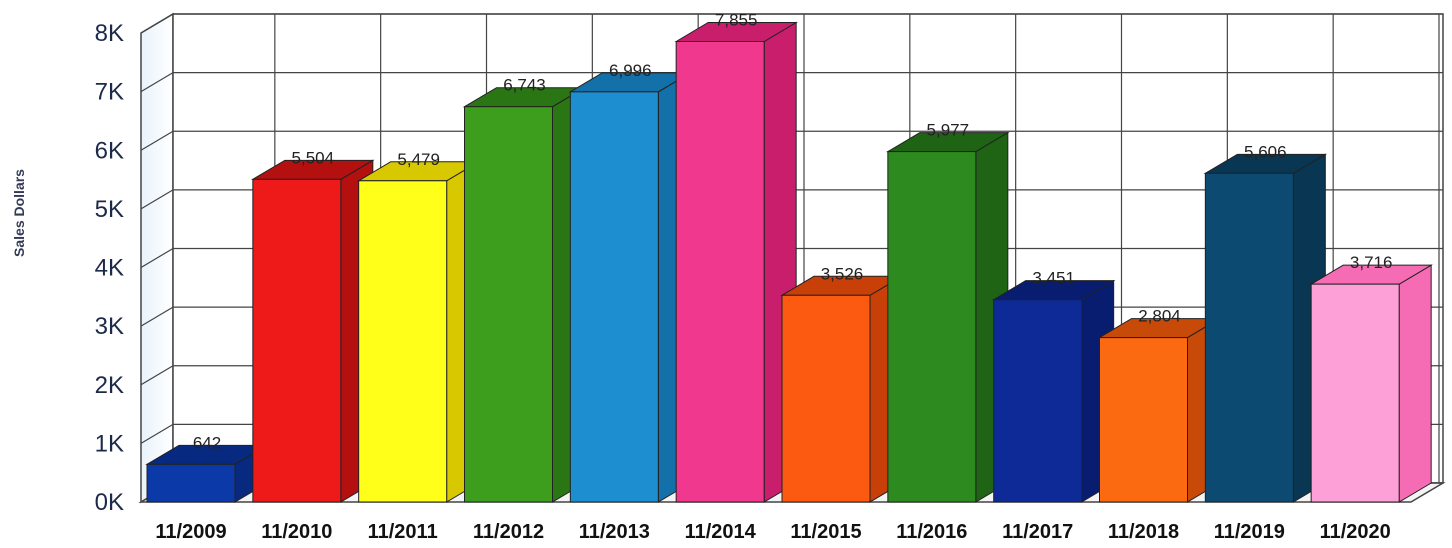  Describe the element at coordinates (190, 532) in the screenshot. I see `x-tick-label: 11/2009` at that location.